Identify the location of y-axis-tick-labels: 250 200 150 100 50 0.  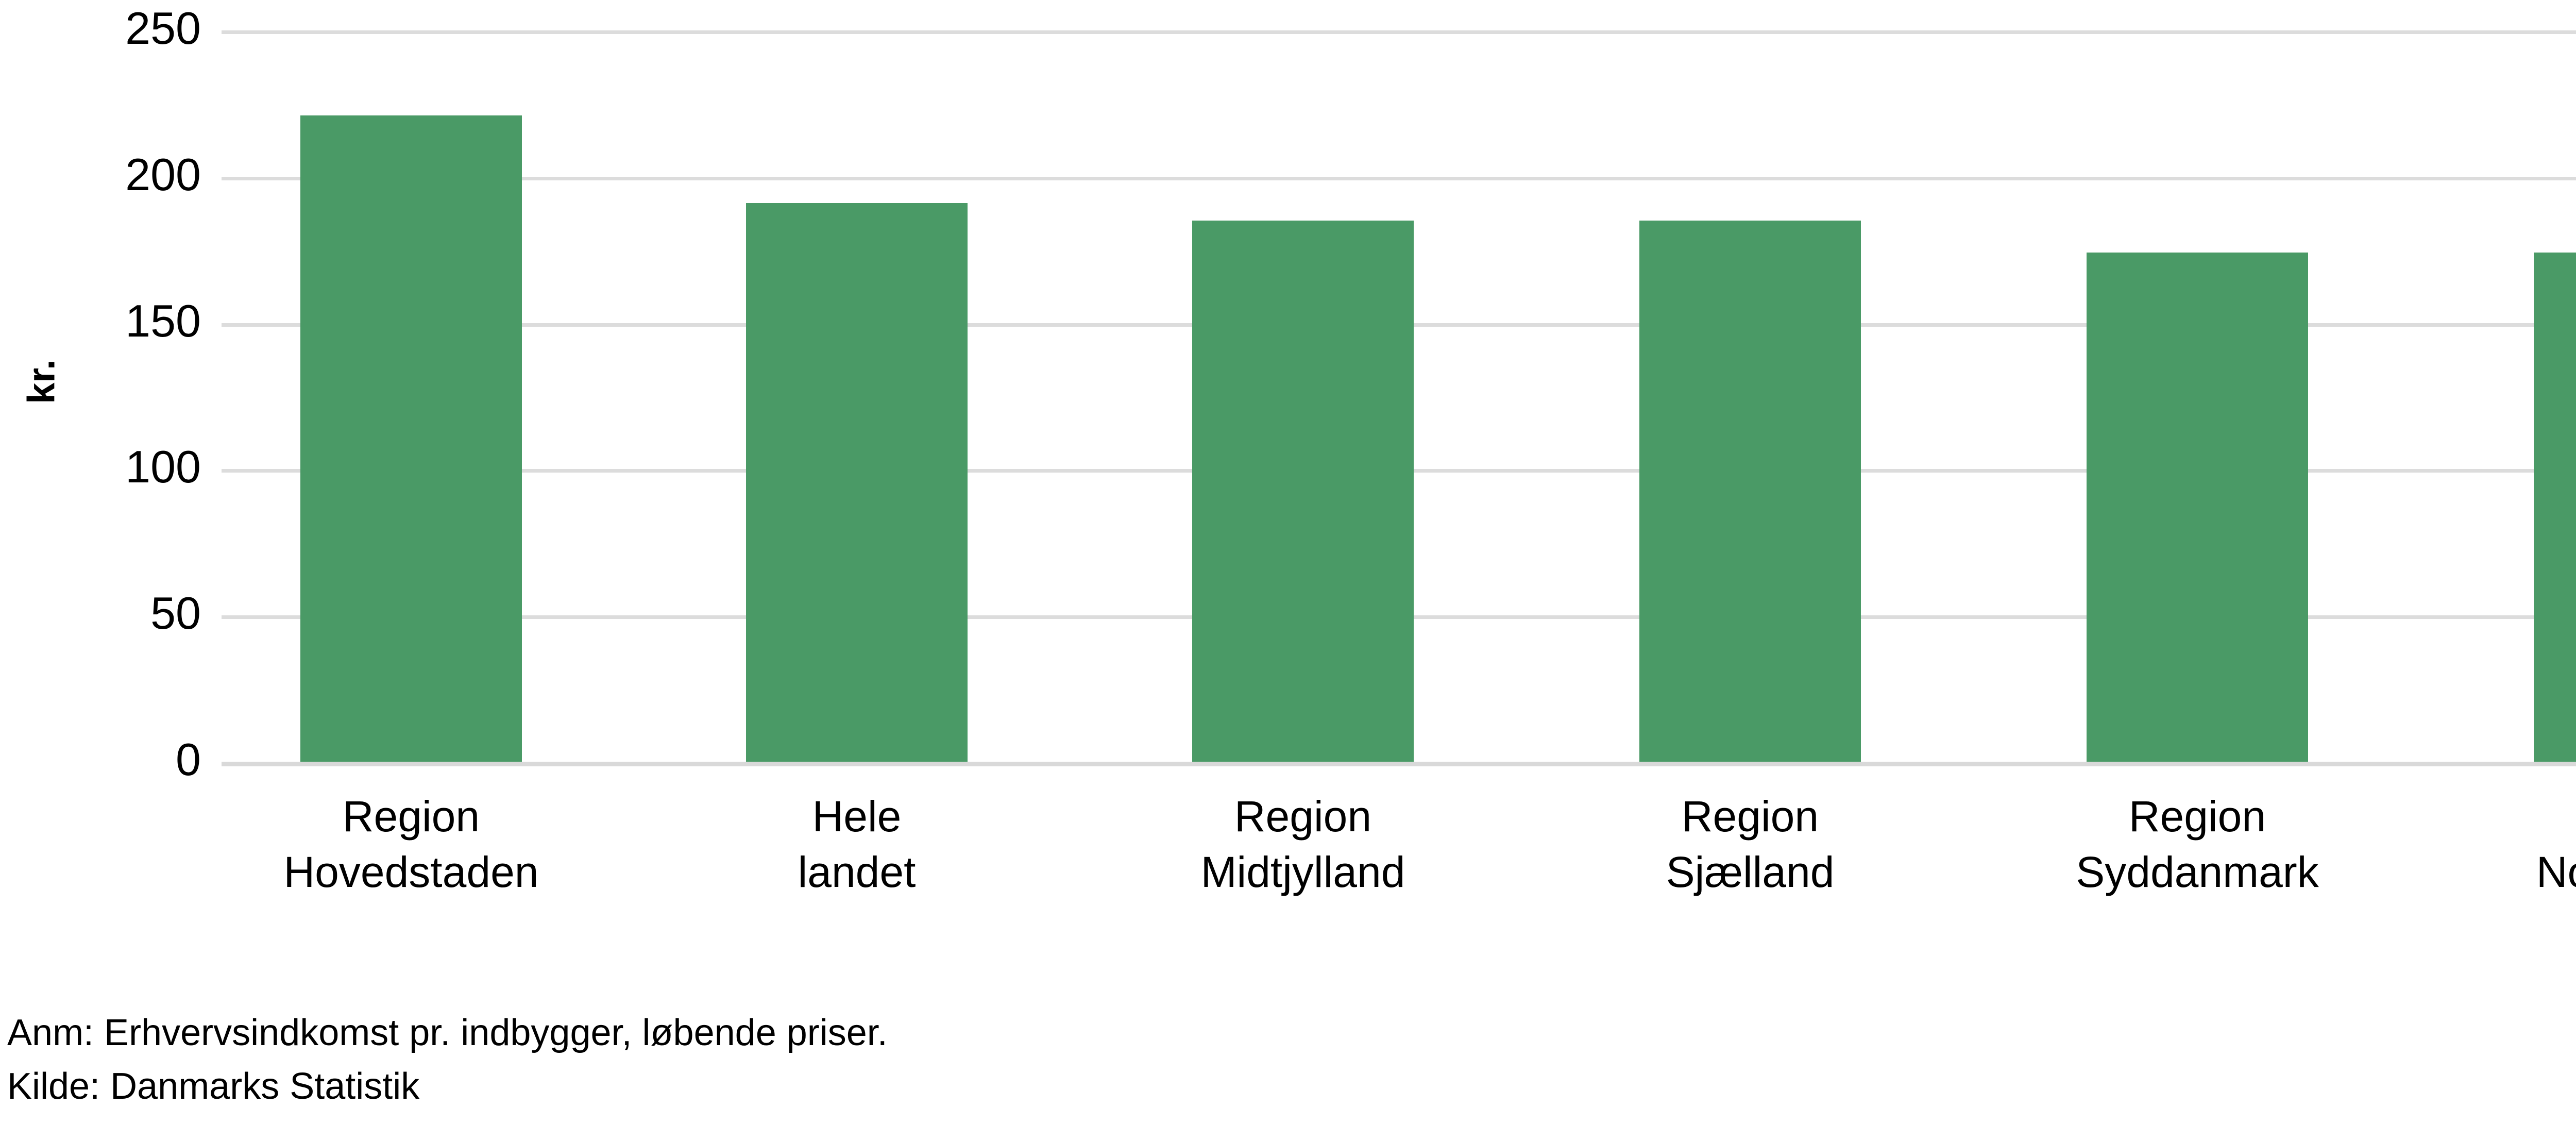
(116, 402).